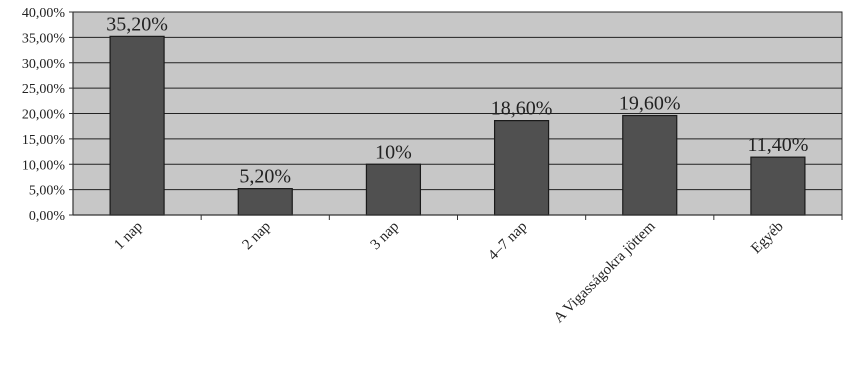 The height and width of the screenshot is (371, 852). I want to click on y-tick-label: 0,00%, so click(47, 216).